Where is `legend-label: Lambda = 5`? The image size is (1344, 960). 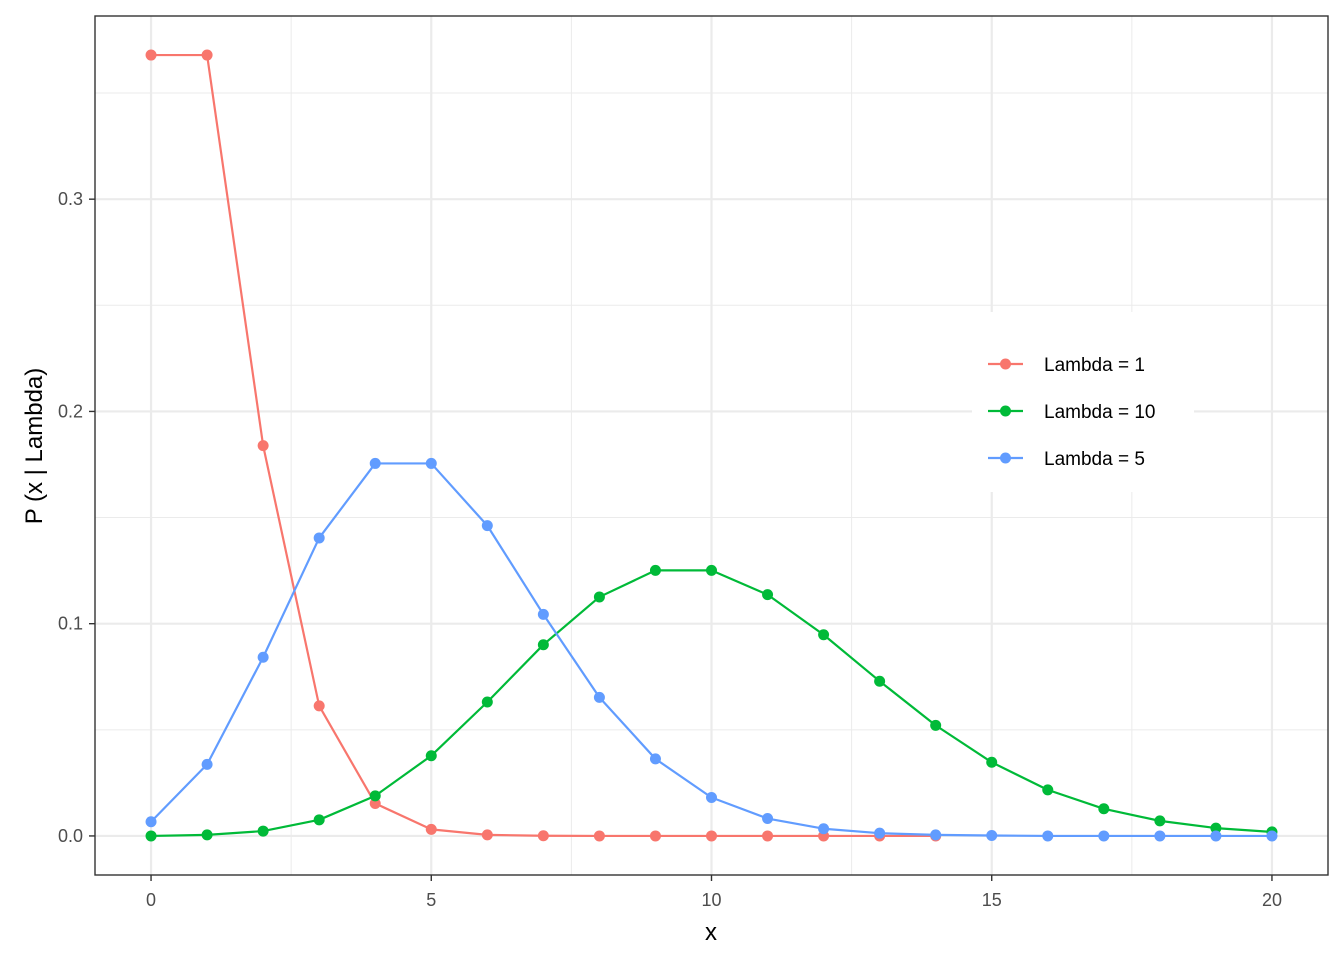 legend-label: Lambda = 5 is located at coordinates (1094, 459).